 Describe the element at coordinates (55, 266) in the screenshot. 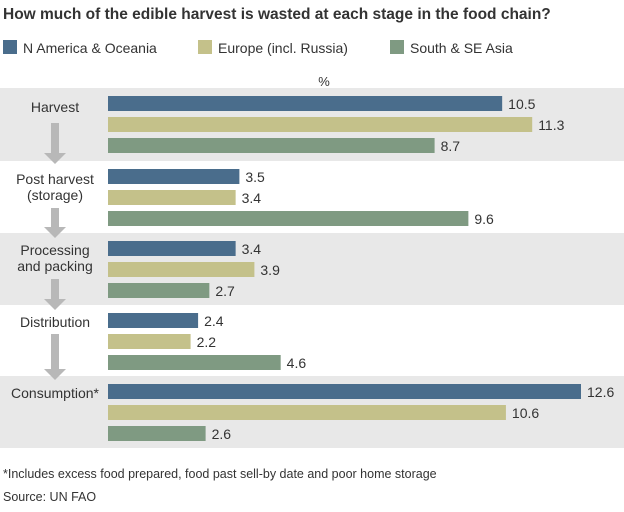

I see `stage-label: and packing` at that location.